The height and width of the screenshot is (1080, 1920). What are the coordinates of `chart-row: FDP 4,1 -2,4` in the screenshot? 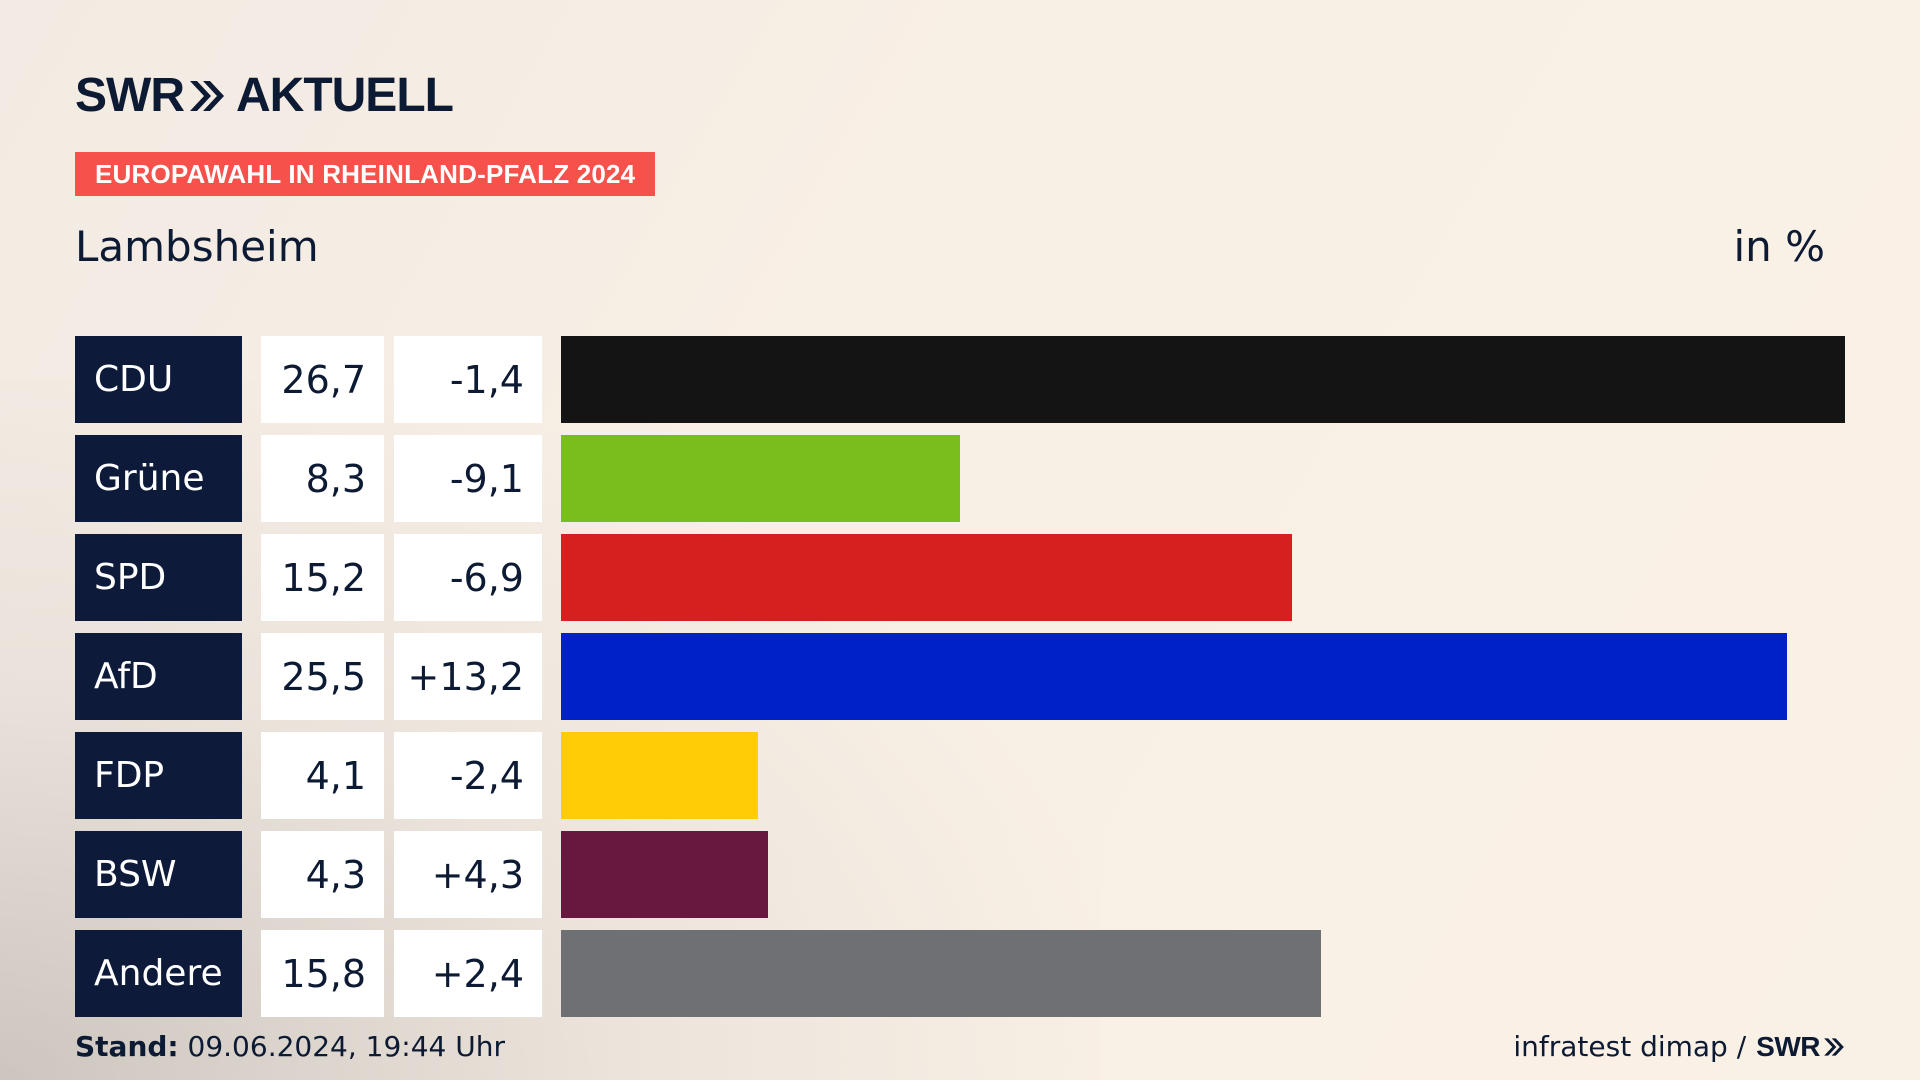 It's located at (960, 775).